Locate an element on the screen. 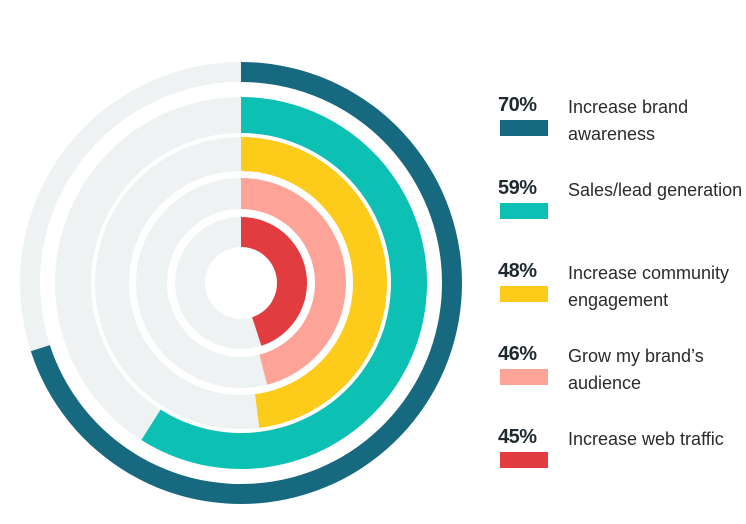 The image size is (746, 524). legend-label: Grow my brand’s audience is located at coordinates (636, 369).